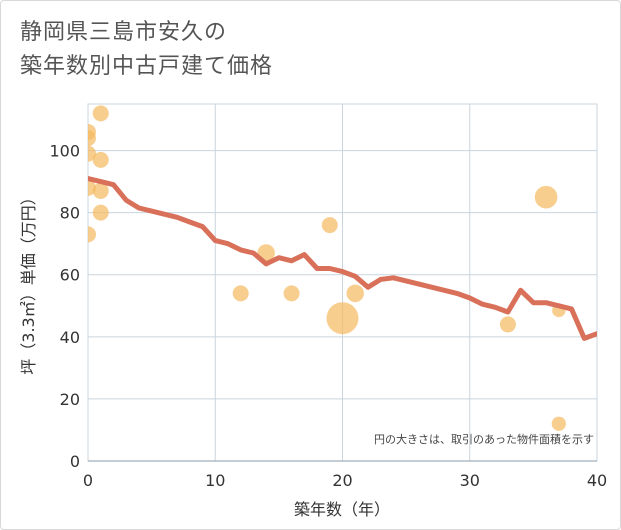 The image size is (621, 530). I want to click on y-tick-label: 0, so click(75, 461).